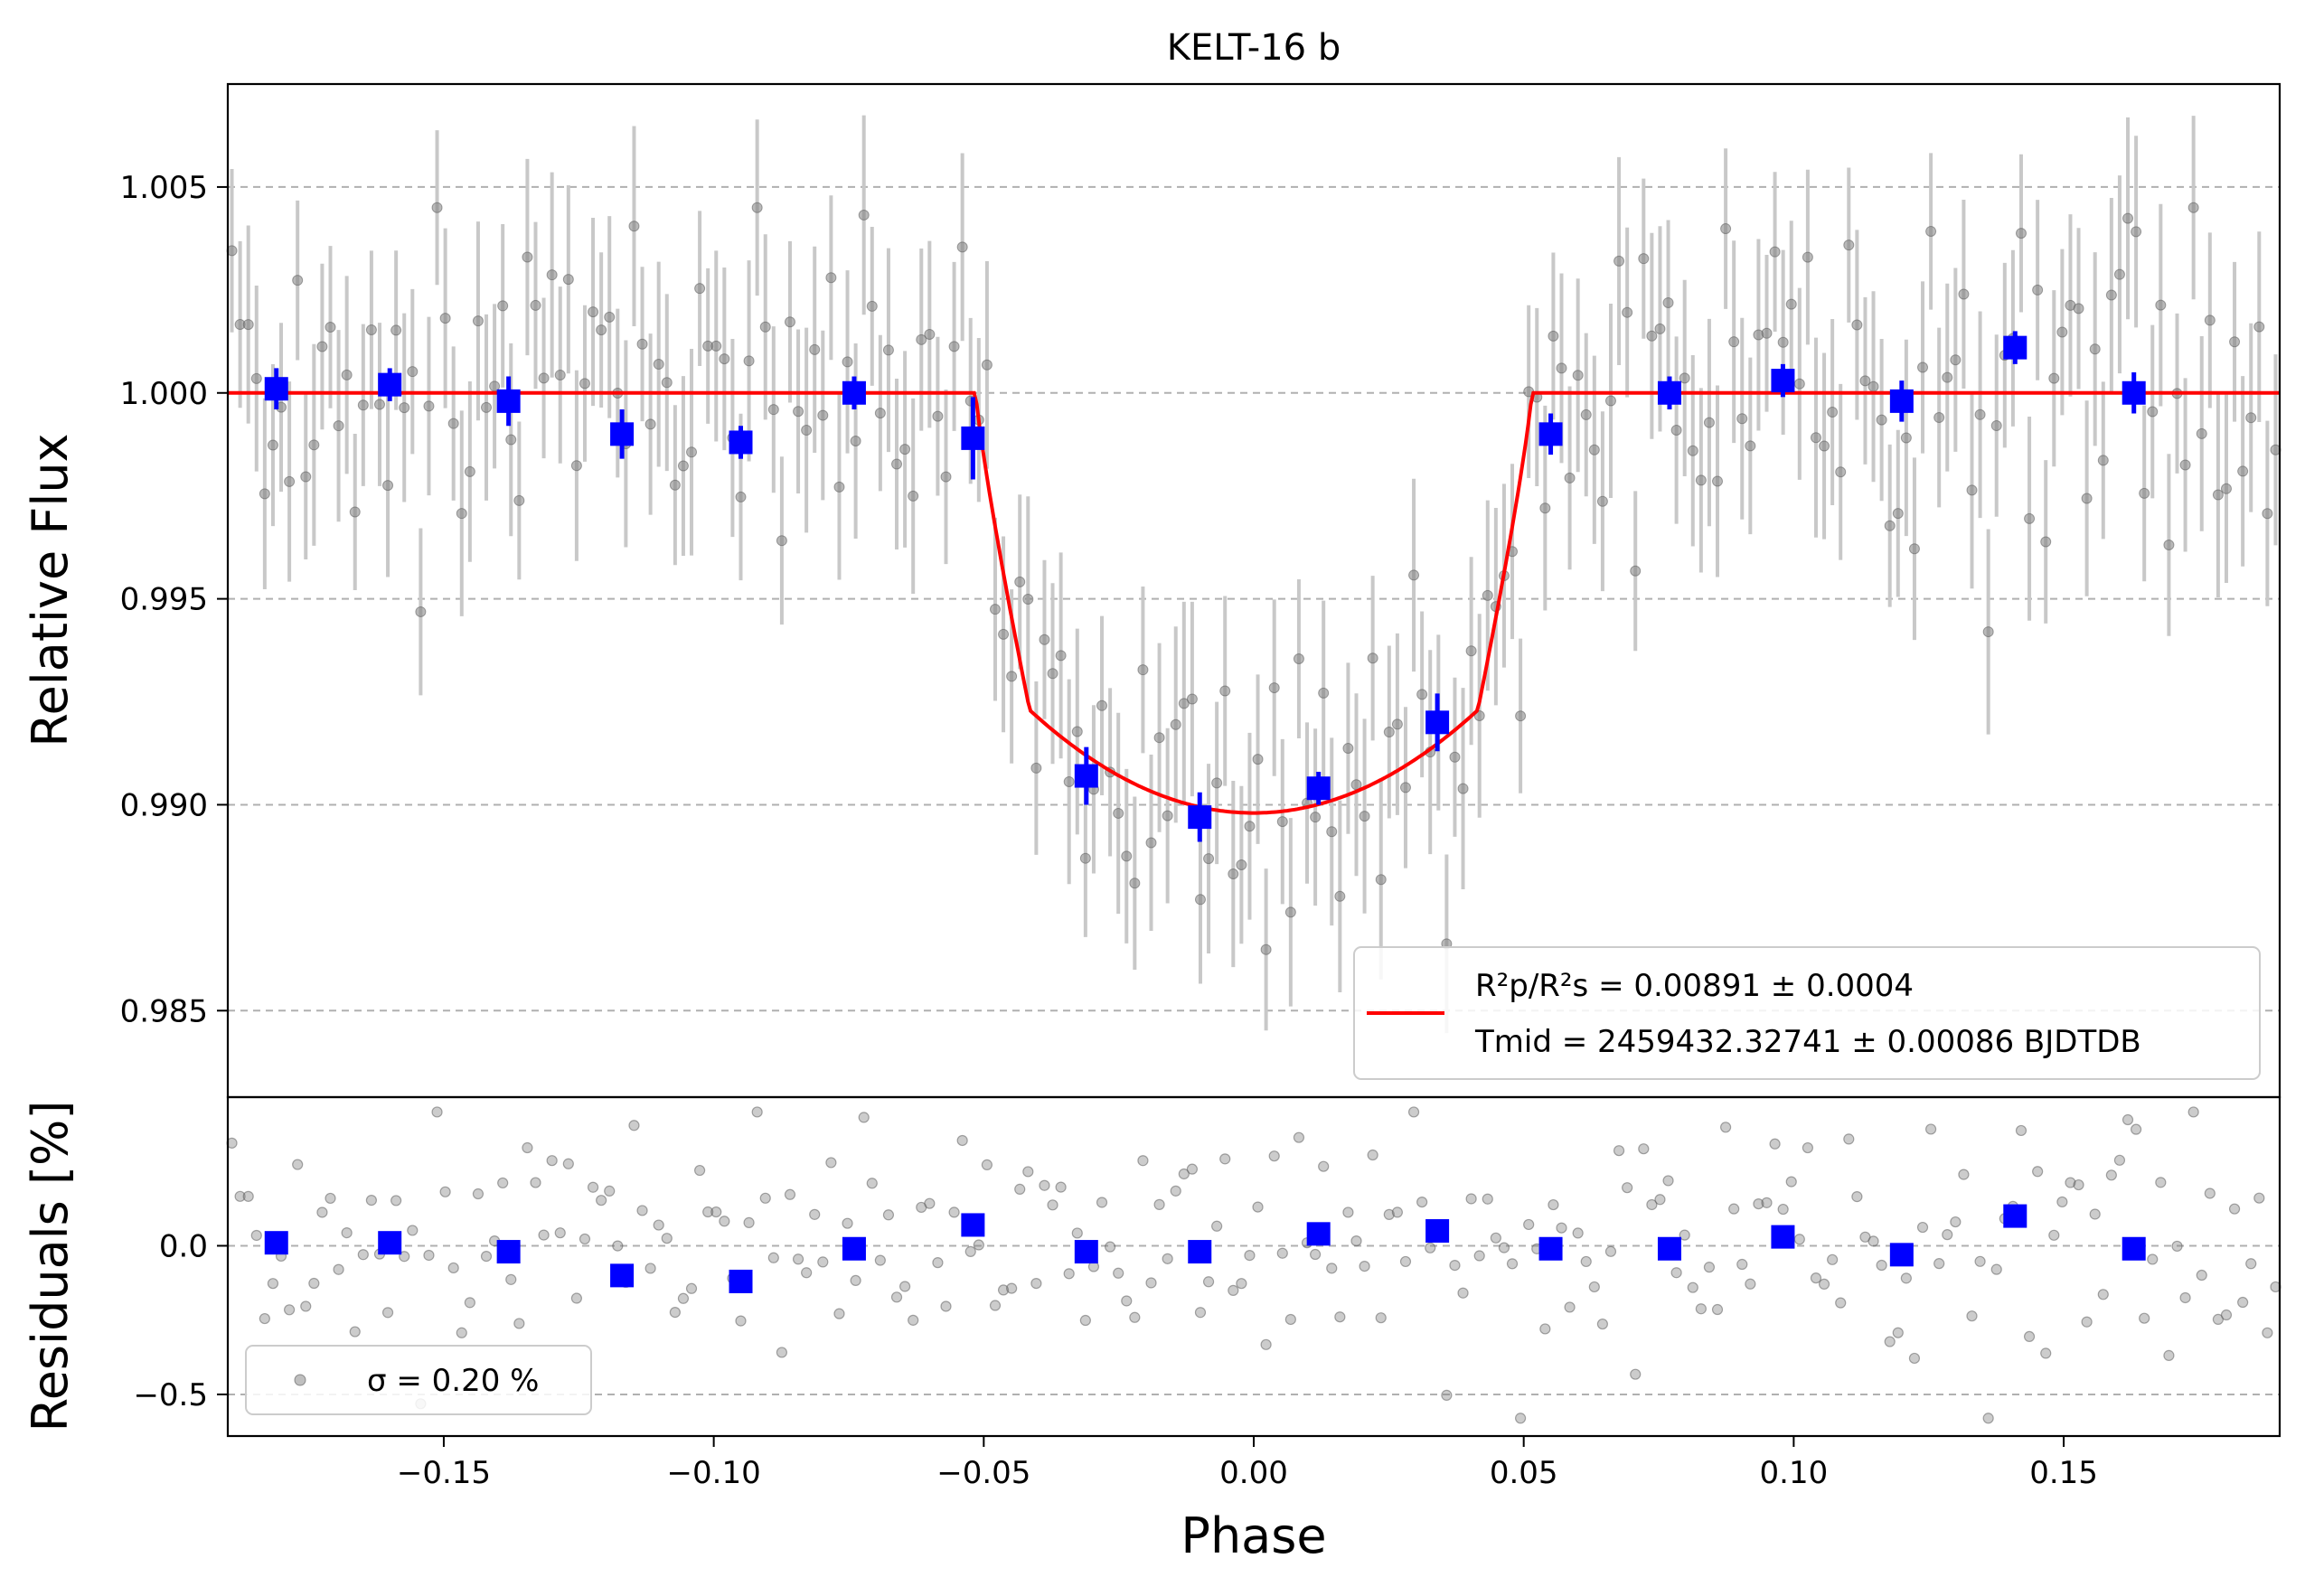  Describe the element at coordinates (300, 1380) in the screenshot. I see `bottom-legend-marker` at that location.